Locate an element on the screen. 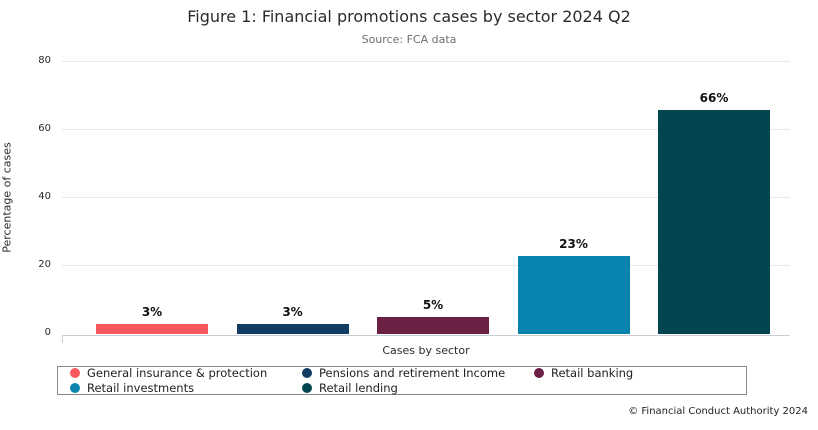  bar-retail-banking is located at coordinates (433, 325).